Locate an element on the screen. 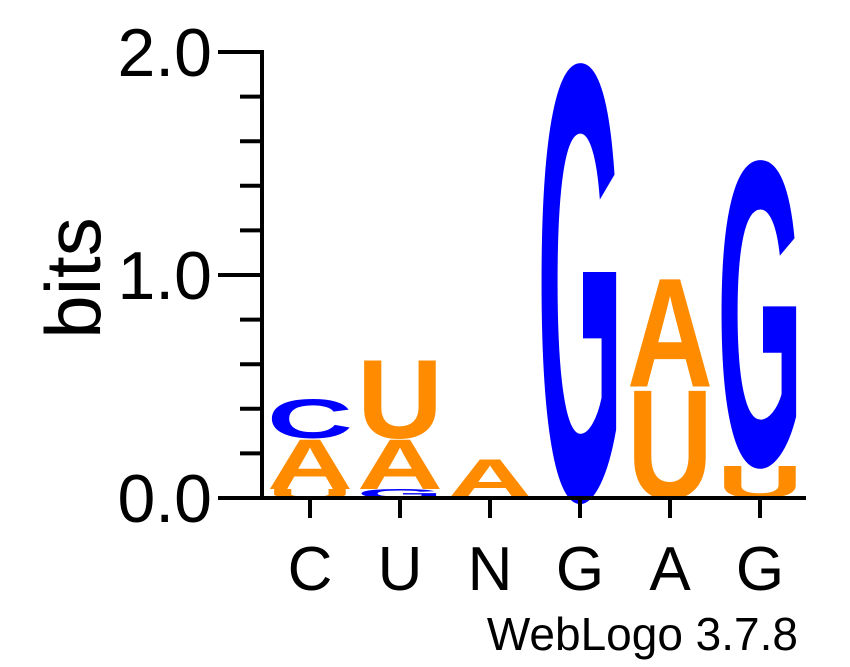 This screenshot has height=667, width=850. x-tick-label: C is located at coordinates (310, 569).